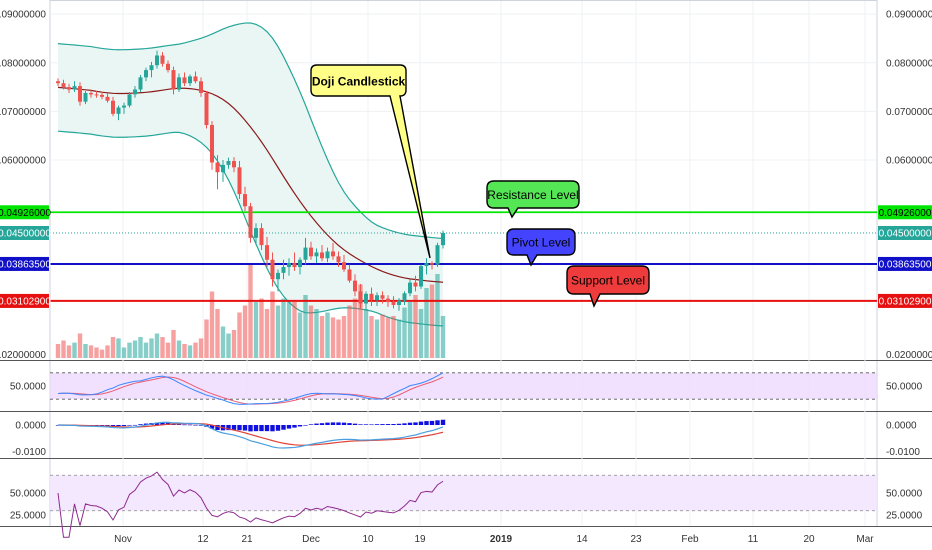 The height and width of the screenshot is (550, 932). I want to click on x-tick-label: 23, so click(636, 539).